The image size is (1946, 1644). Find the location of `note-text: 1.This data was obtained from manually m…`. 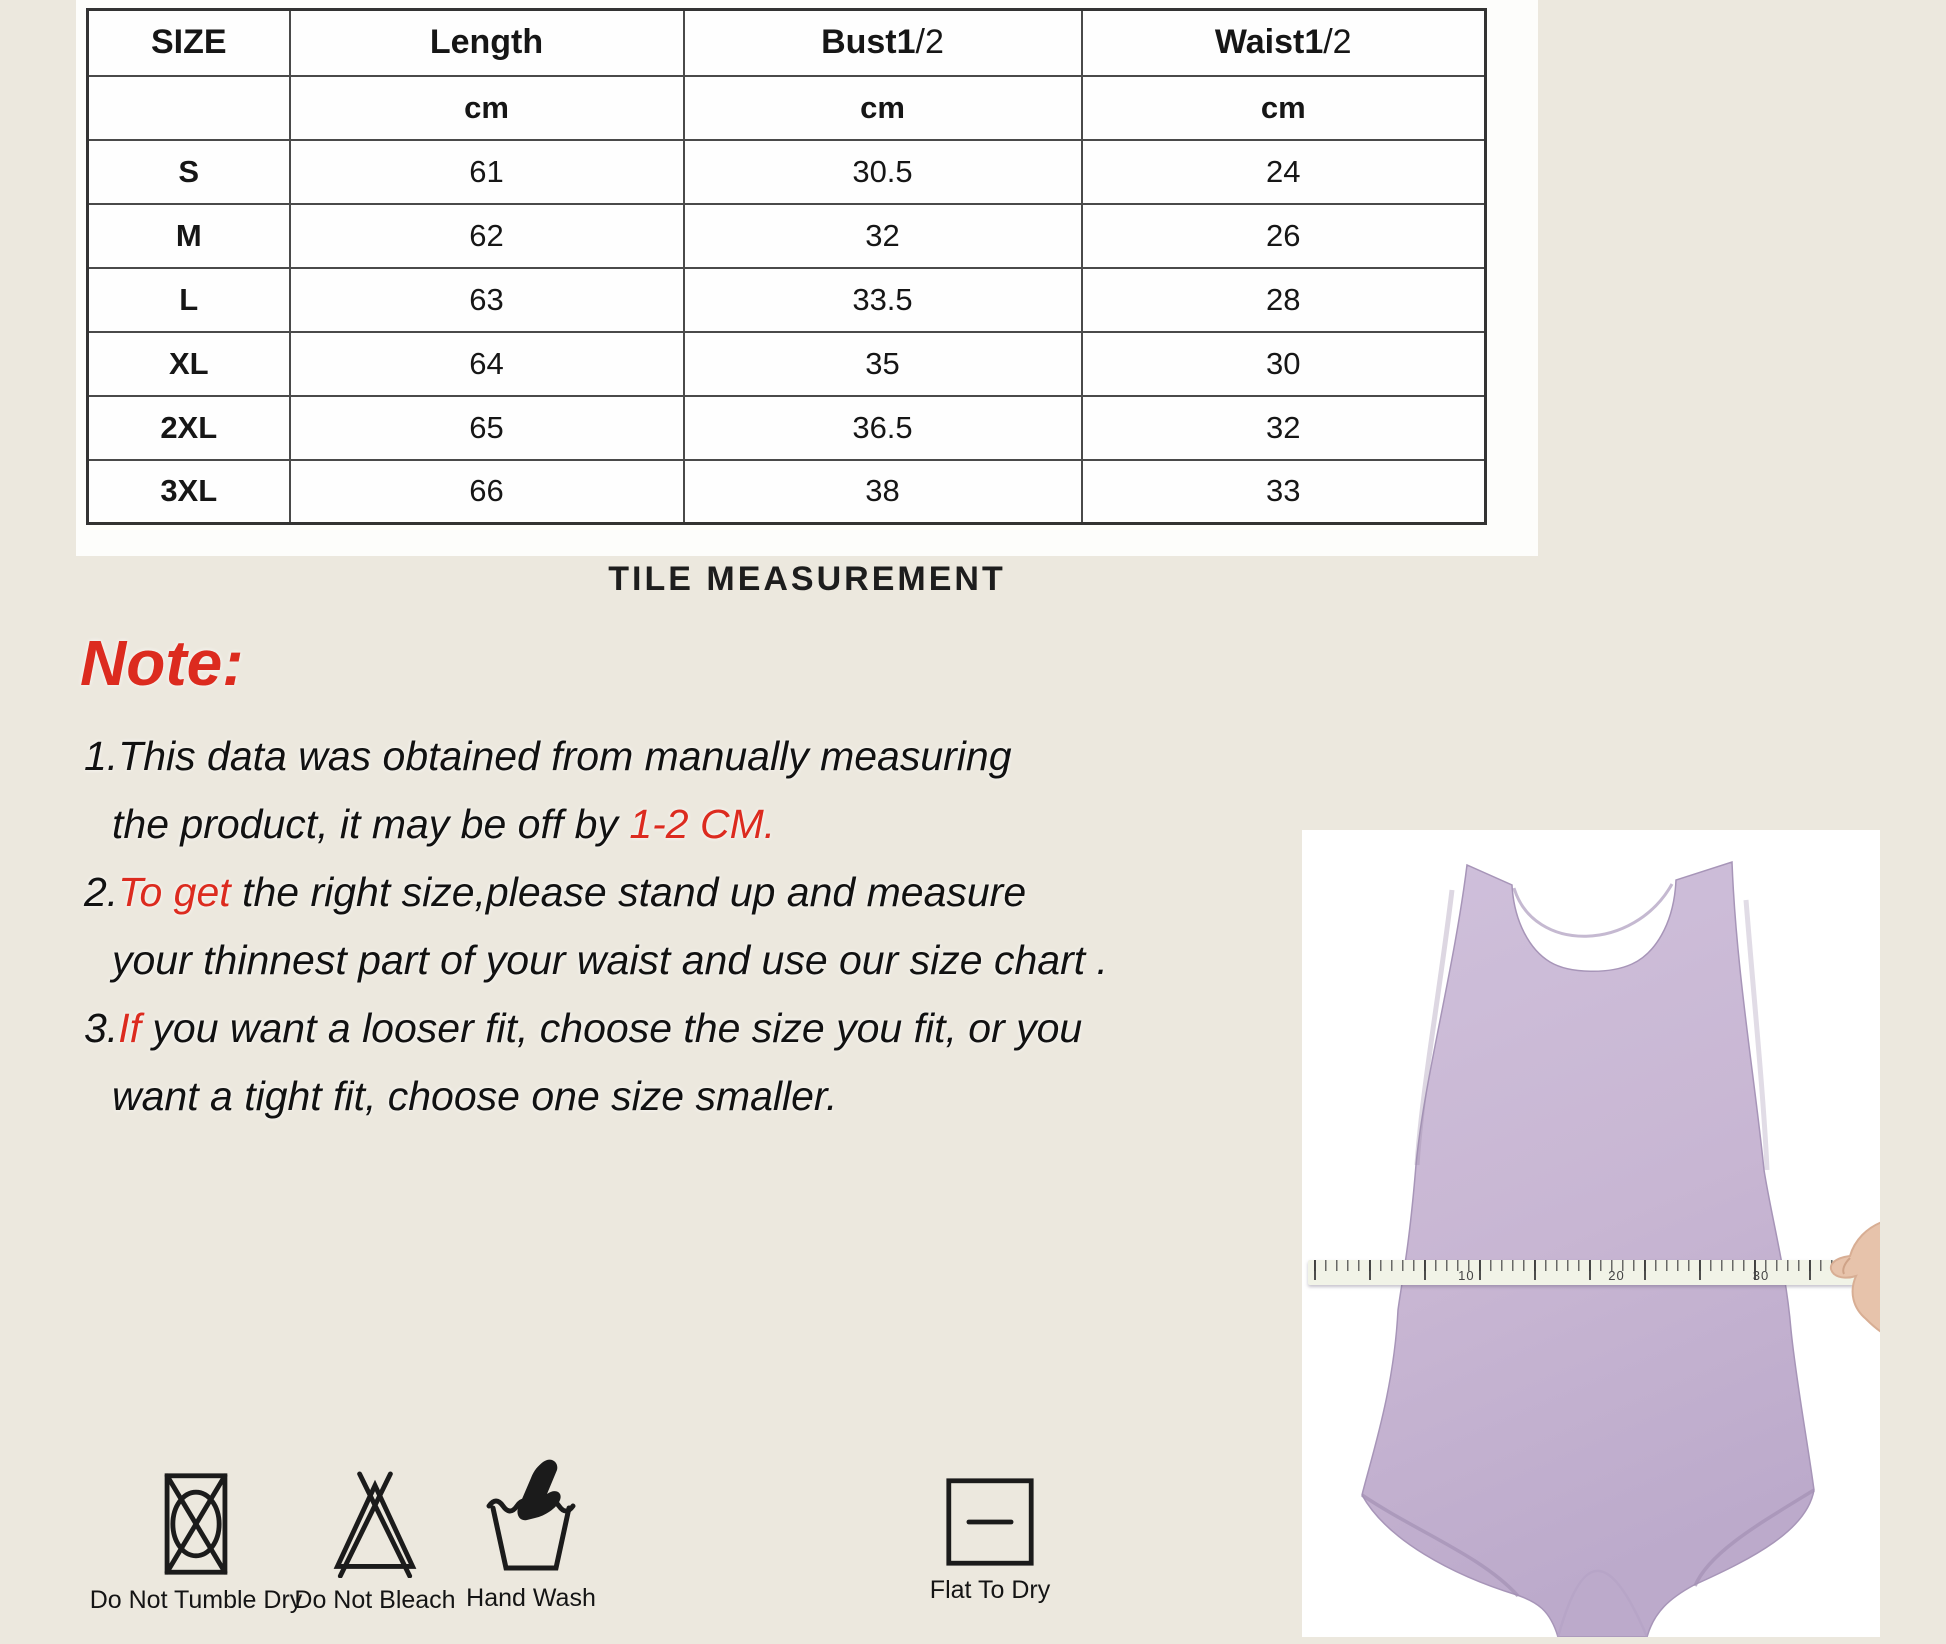

note-text: 1.This data was obtained from manually m… is located at coordinates (548, 756).